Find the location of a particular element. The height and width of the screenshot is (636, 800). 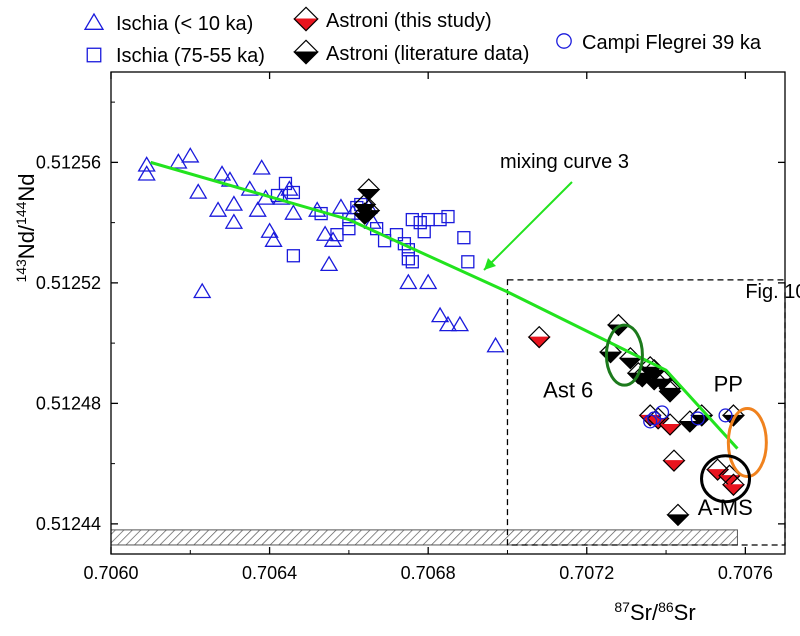

point-s0-9-shape is located at coordinates (234, 203).